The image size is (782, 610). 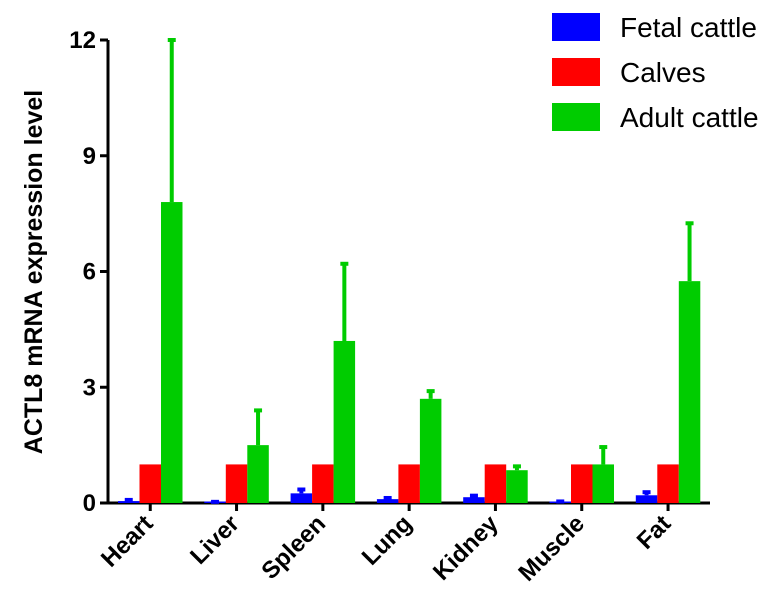 What do you see at coordinates (89, 387) in the screenshot?
I see `y-tick-label: 3` at bounding box center [89, 387].